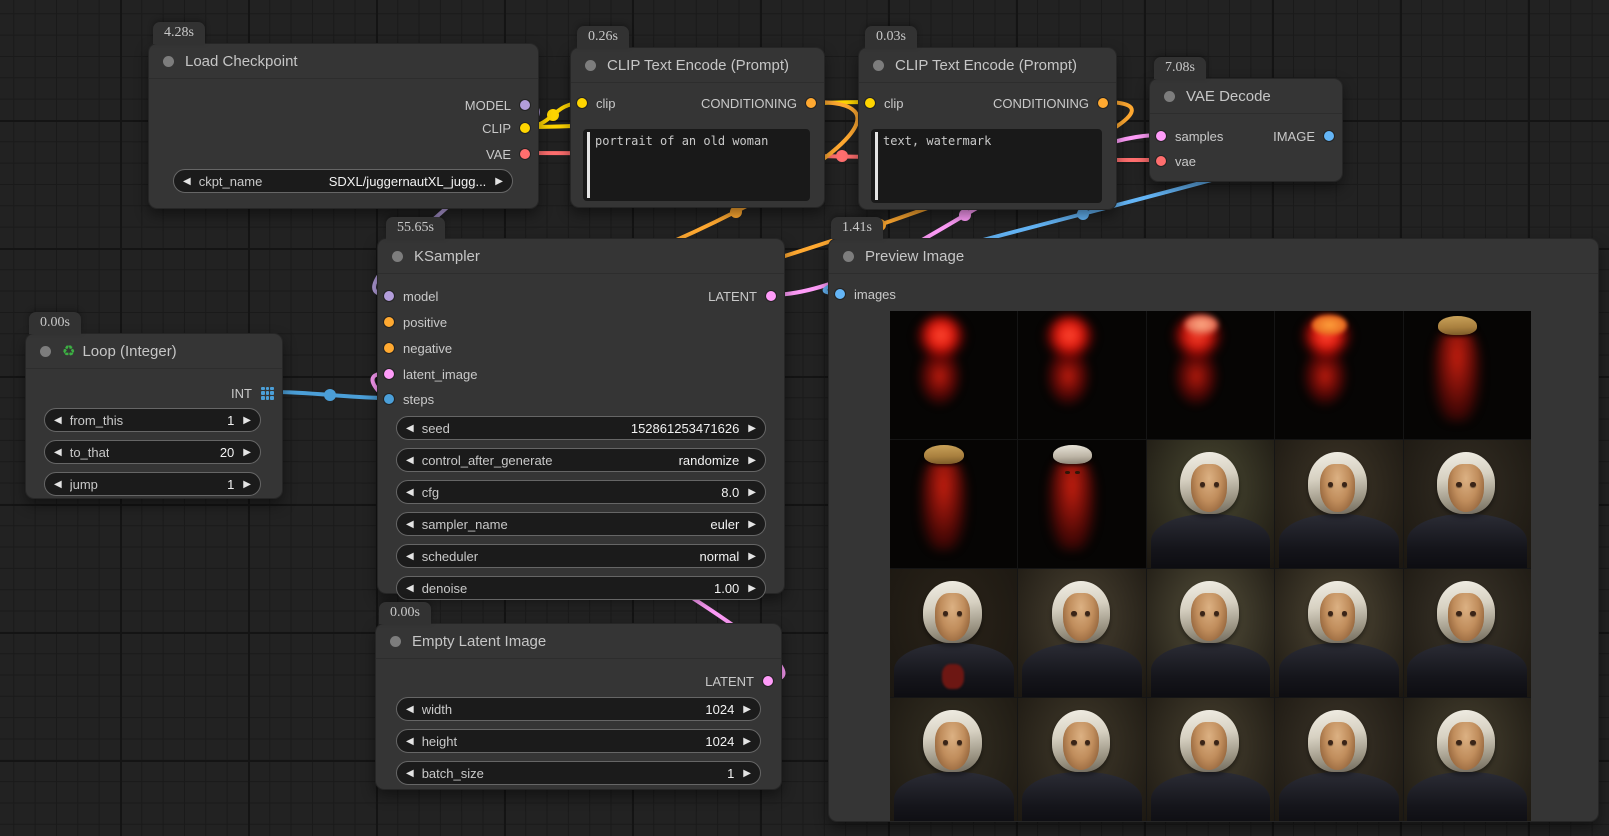 The width and height of the screenshot is (1609, 836). Describe the element at coordinates (430, 374) in the screenshot. I see `input-latent-image: latent_image` at that location.